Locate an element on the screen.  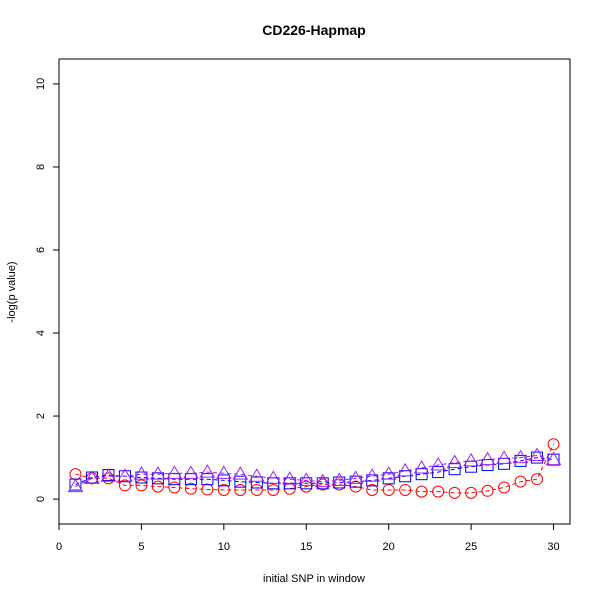
x-tick-label-4: 20 is located at coordinates (389, 547).